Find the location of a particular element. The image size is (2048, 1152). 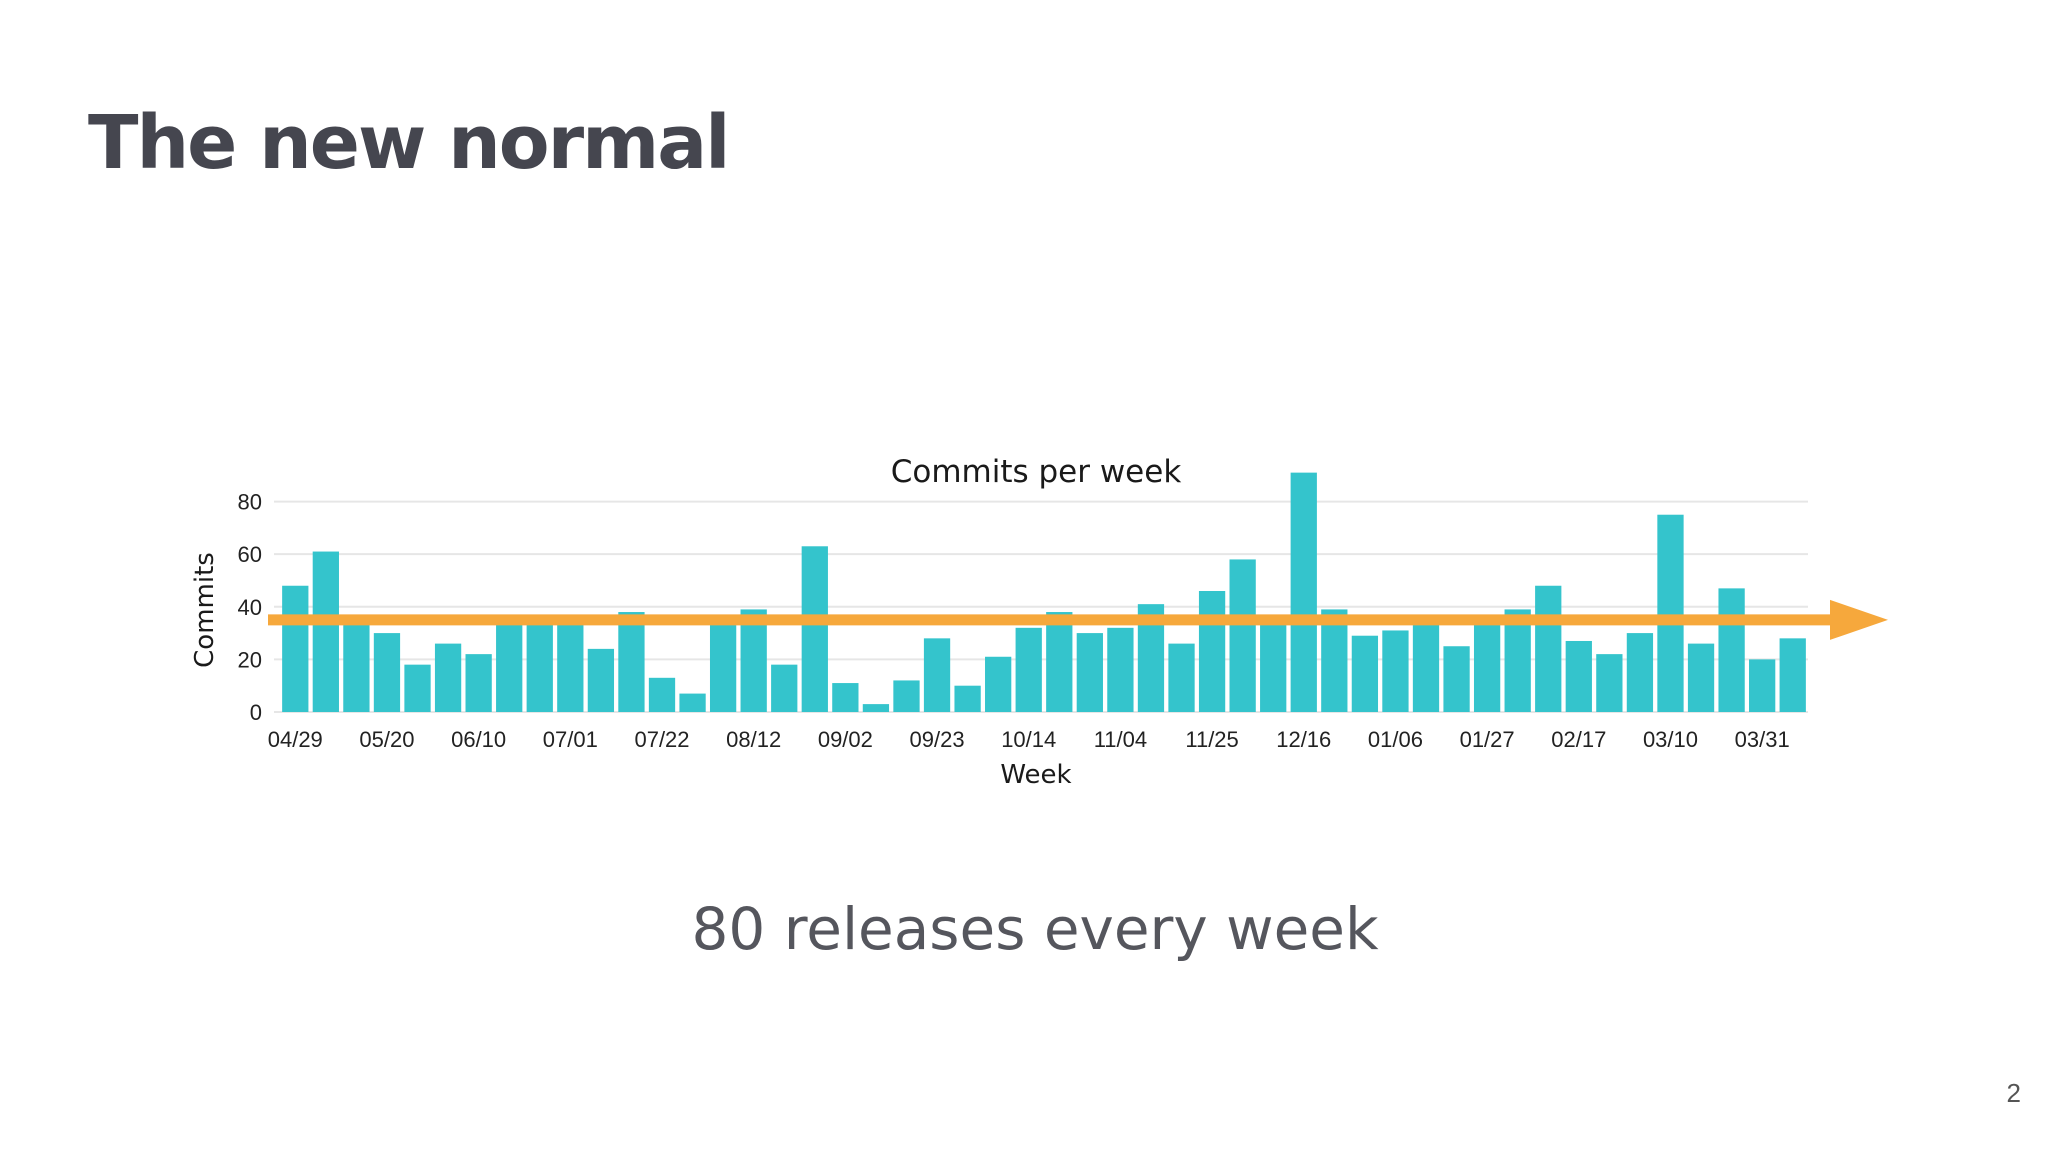

x-tick-label: 12/16 is located at coordinates (1303, 739).